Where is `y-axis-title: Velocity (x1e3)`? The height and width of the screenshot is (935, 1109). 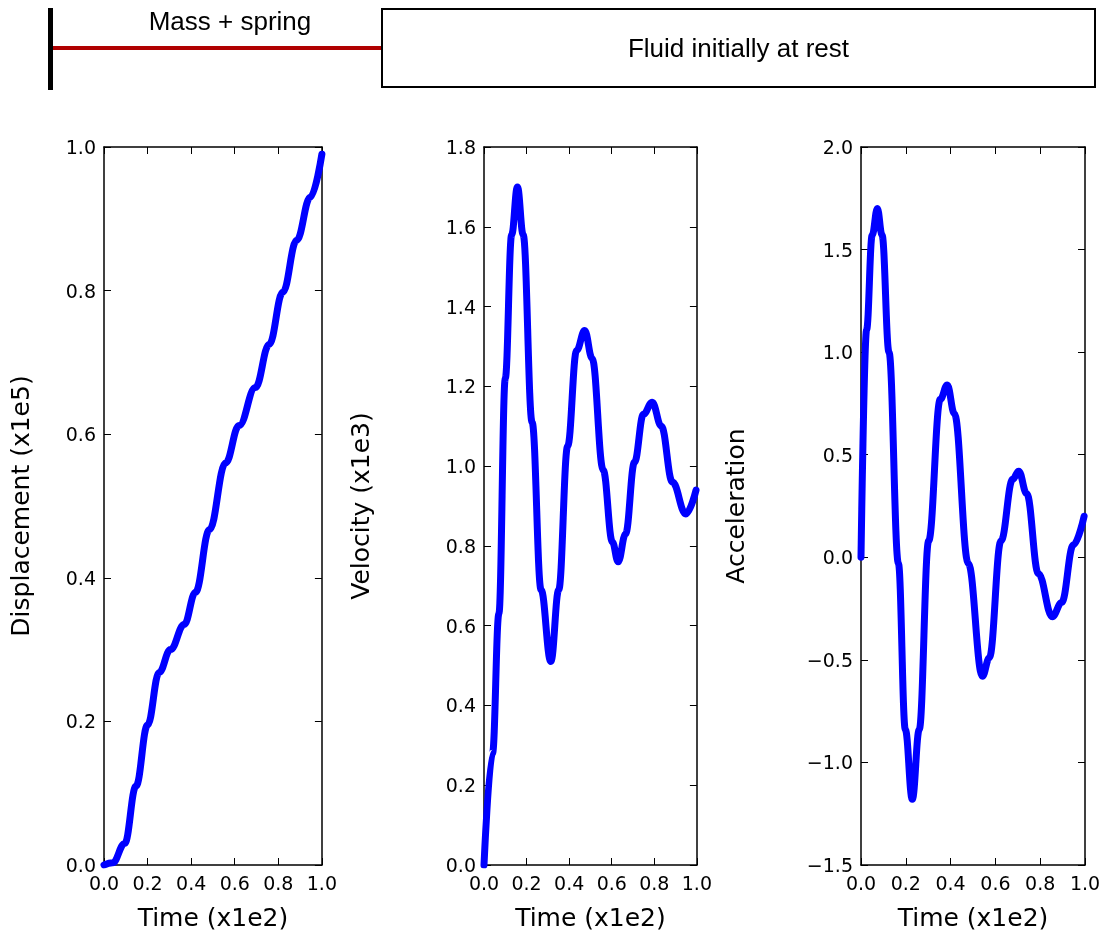 y-axis-title: Velocity (x1e3) is located at coordinates (360, 506).